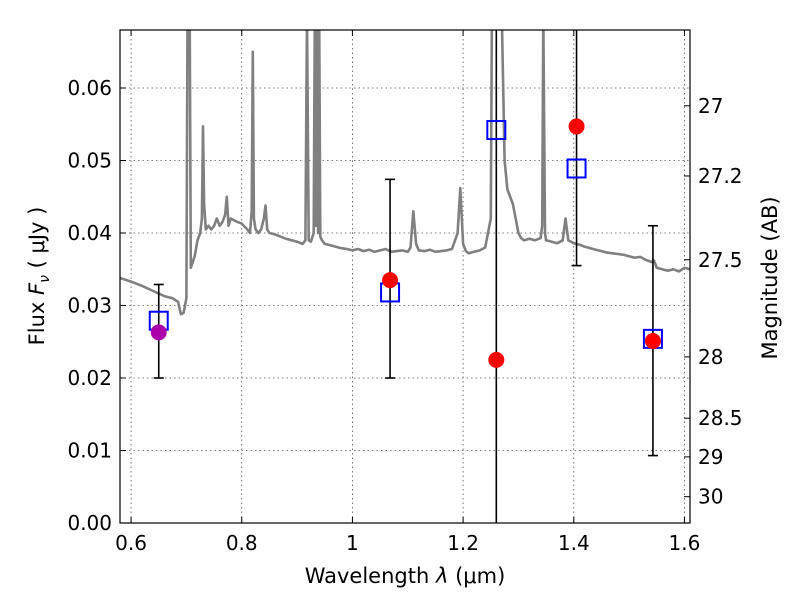 The width and height of the screenshot is (800, 600). What do you see at coordinates (89, 88) in the screenshot?
I see `y-tick-label: 0.06` at bounding box center [89, 88].